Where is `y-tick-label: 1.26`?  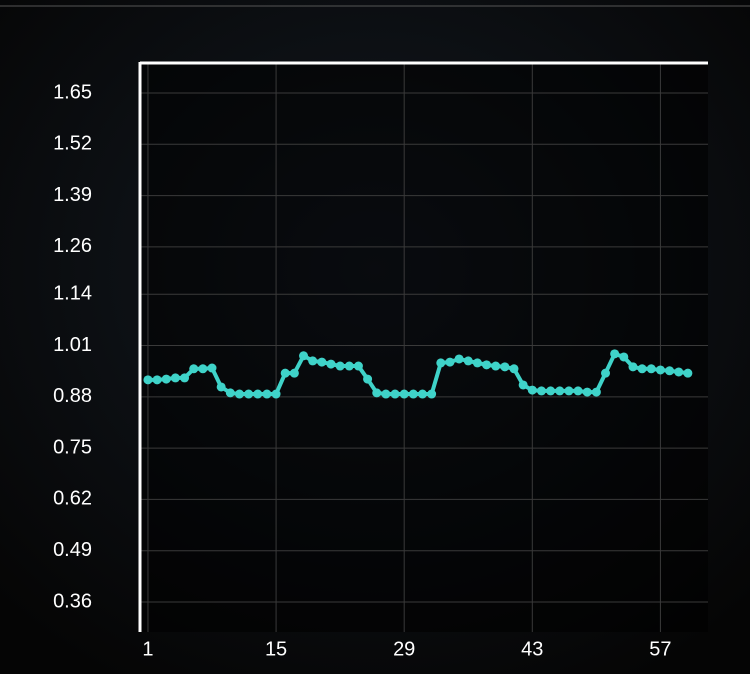 y-tick-label: 1.26 is located at coordinates (72, 246).